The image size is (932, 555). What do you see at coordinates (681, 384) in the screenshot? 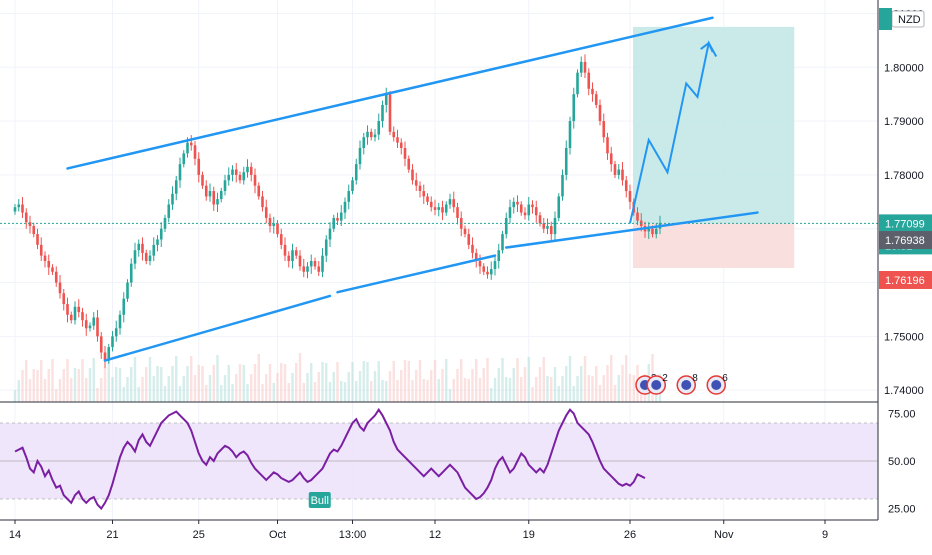
I see `event-icons: 2286` at bounding box center [681, 384].